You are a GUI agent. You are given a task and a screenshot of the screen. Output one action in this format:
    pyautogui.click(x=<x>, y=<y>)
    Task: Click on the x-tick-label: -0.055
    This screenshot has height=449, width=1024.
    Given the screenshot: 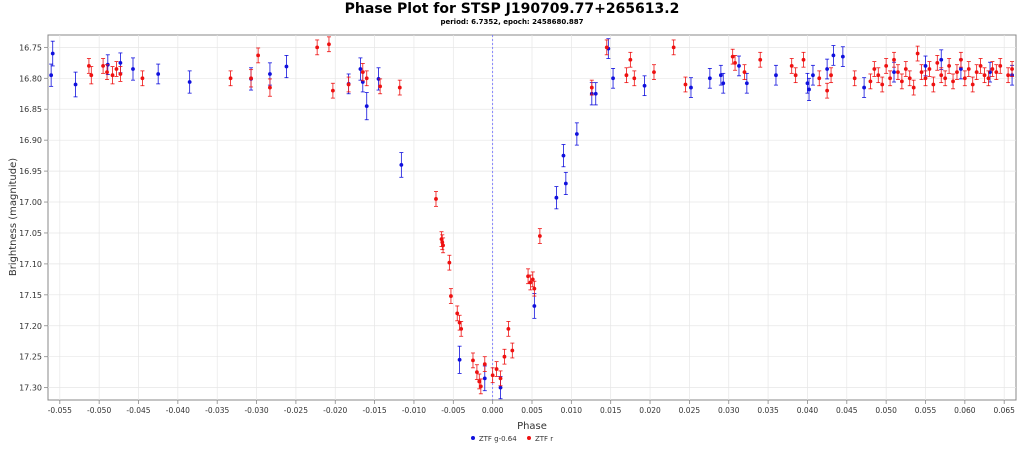 What is the action you would take?
    pyautogui.click(x=60, y=410)
    